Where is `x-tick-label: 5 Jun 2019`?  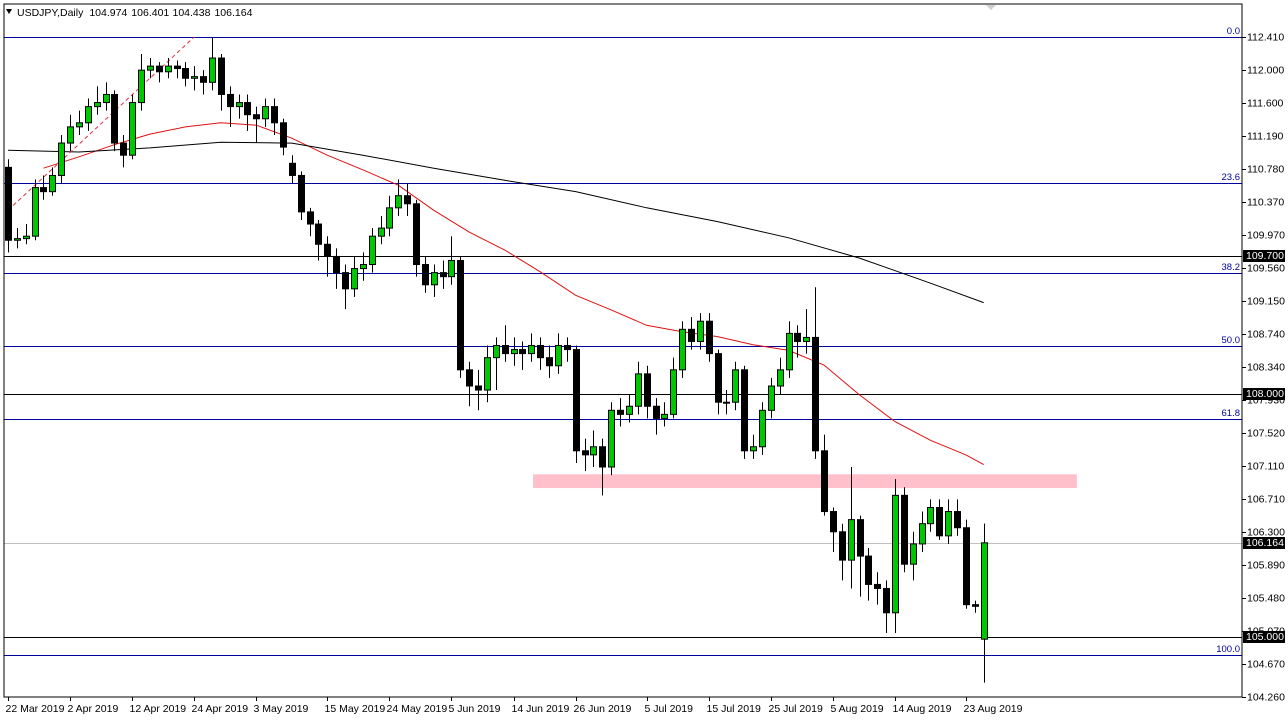
x-tick-label: 5 Jun 2019 is located at coordinates (475, 709).